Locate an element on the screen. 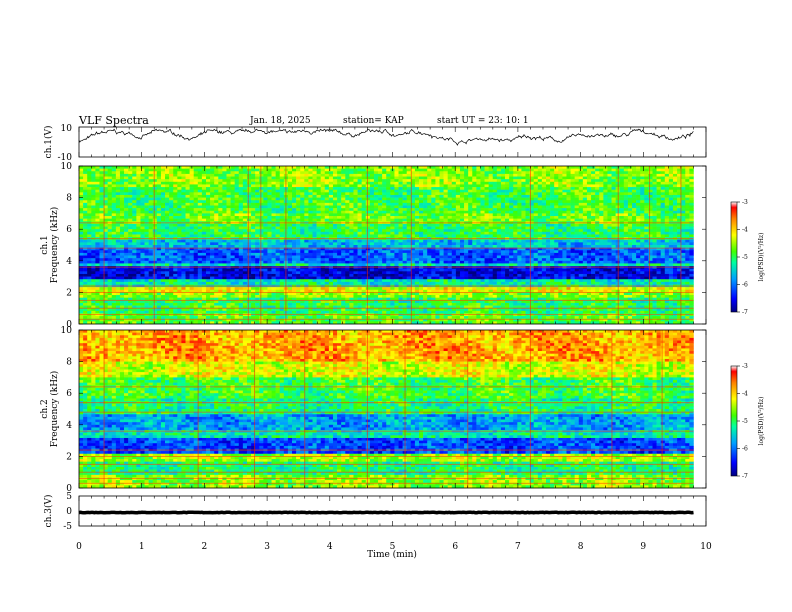 The image size is (792, 612). figure-title: VLF Spectra is located at coordinates (113, 120).